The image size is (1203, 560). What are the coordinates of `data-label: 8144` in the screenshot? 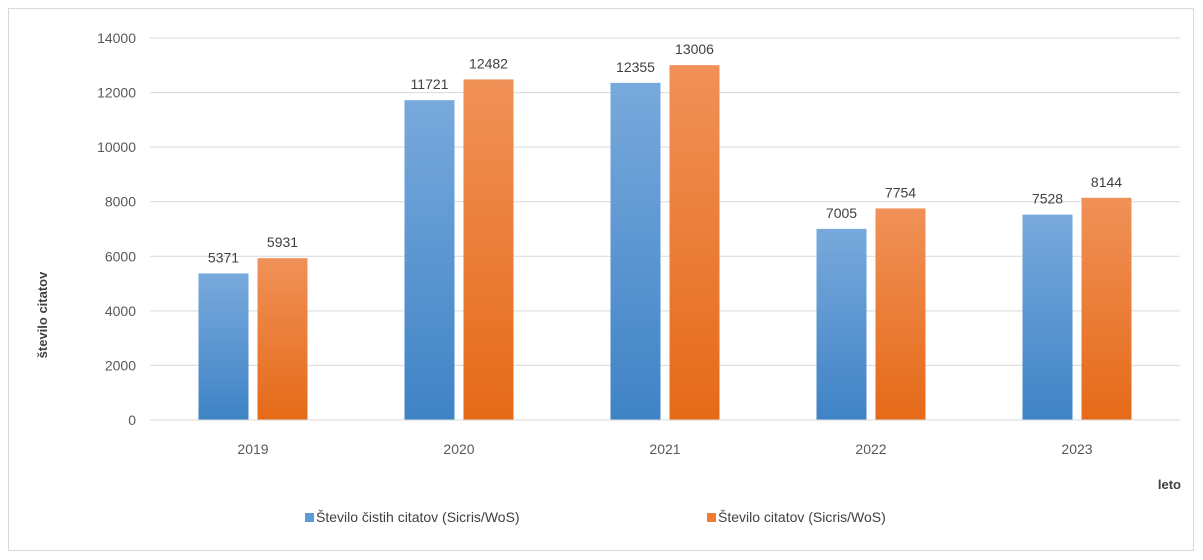 It's located at (1106, 182).